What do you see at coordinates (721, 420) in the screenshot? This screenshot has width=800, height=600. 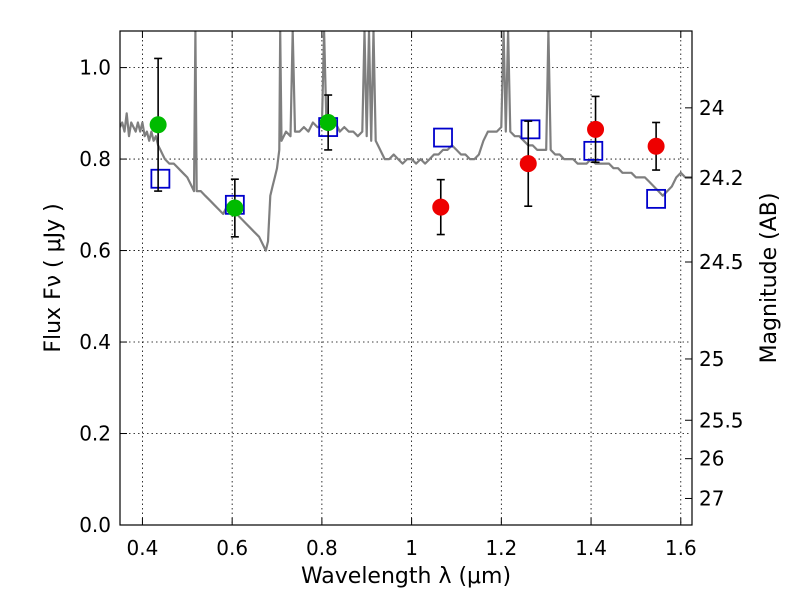 I see `y2-tick-label: 25.5` at bounding box center [721, 420].